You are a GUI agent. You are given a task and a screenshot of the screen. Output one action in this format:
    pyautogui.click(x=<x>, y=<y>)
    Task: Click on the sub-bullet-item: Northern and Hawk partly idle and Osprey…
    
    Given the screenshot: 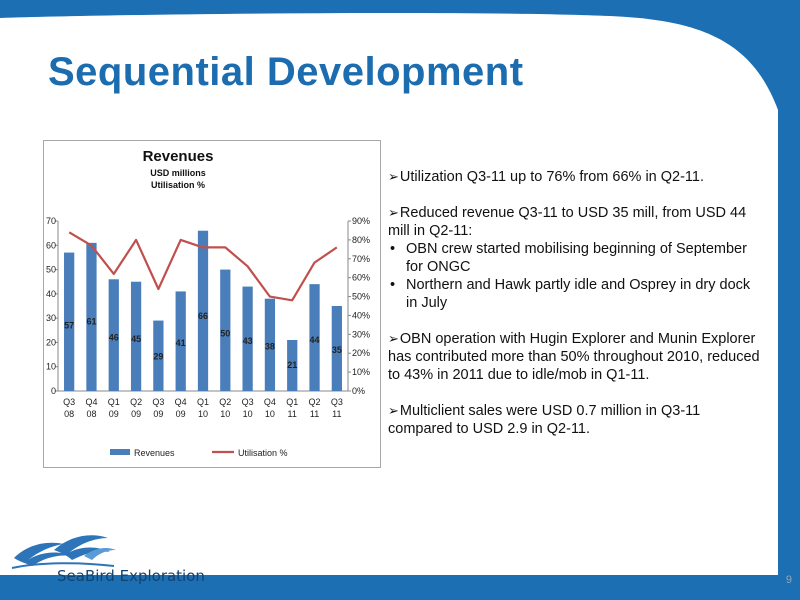 What is the action you would take?
    pyautogui.click(x=574, y=294)
    